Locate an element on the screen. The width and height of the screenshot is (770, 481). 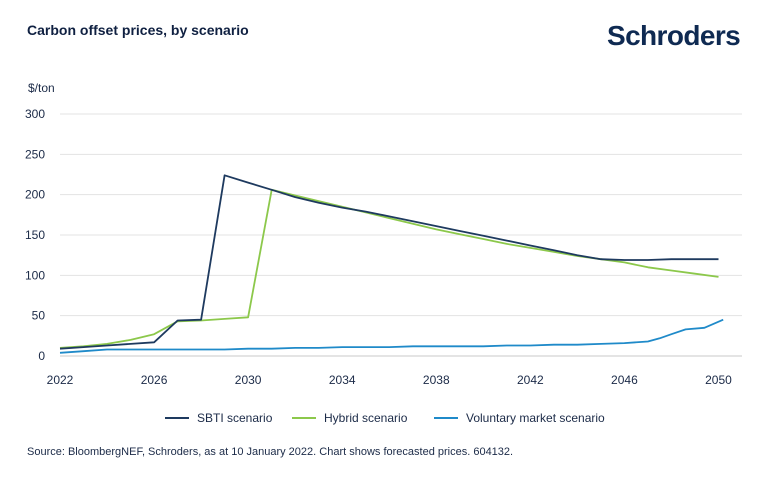
legend-item-voluntary: Voluntary market scenario is located at coordinates (519, 418).